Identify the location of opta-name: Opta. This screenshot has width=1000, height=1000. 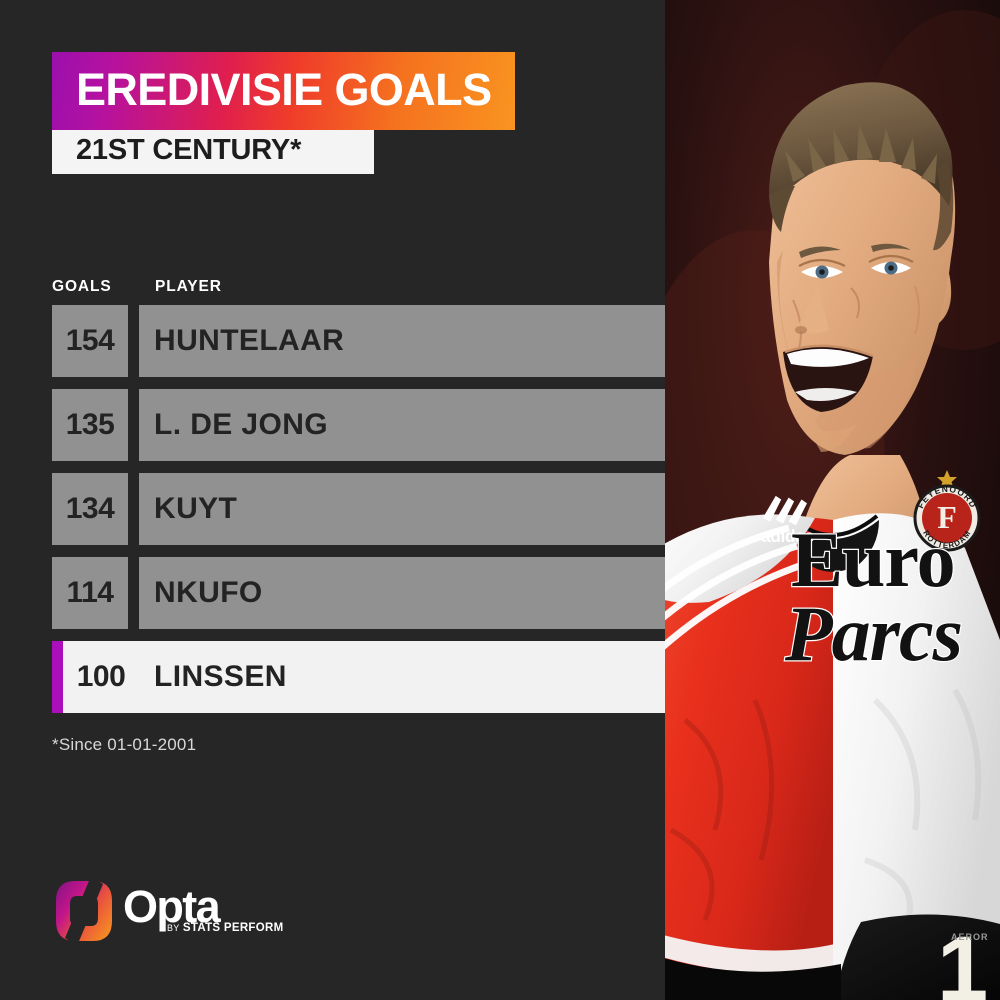
(172, 906).